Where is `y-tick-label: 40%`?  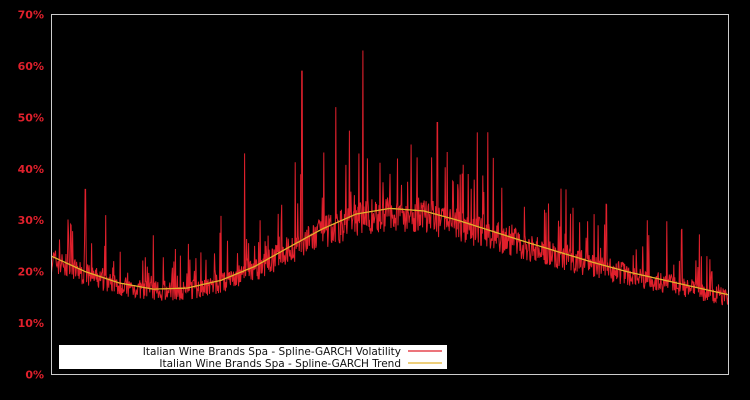 y-tick-label: 40% is located at coordinates (31, 169).